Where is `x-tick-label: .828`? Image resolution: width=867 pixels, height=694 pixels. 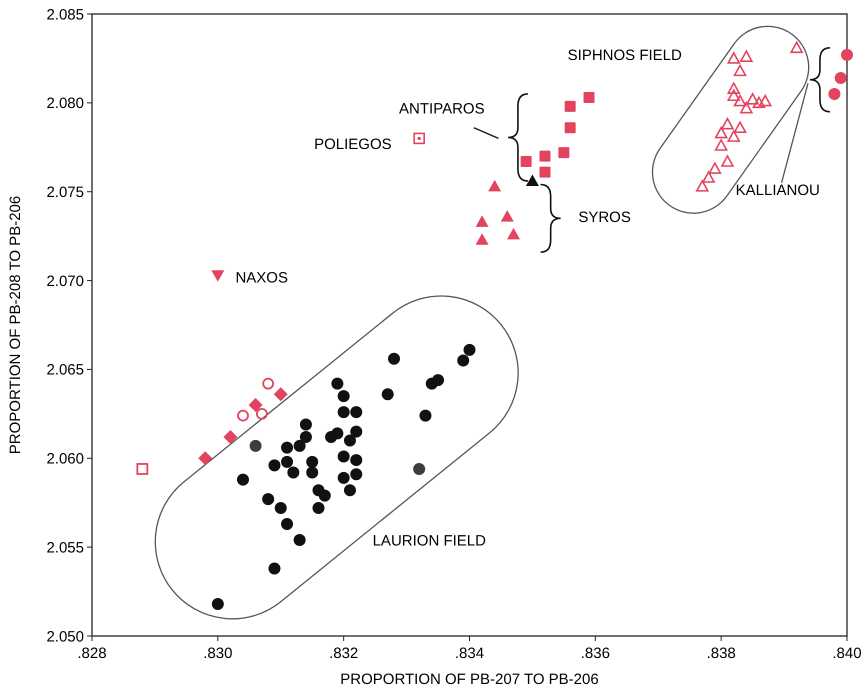 x-tick-label: .828 is located at coordinates (92, 653).